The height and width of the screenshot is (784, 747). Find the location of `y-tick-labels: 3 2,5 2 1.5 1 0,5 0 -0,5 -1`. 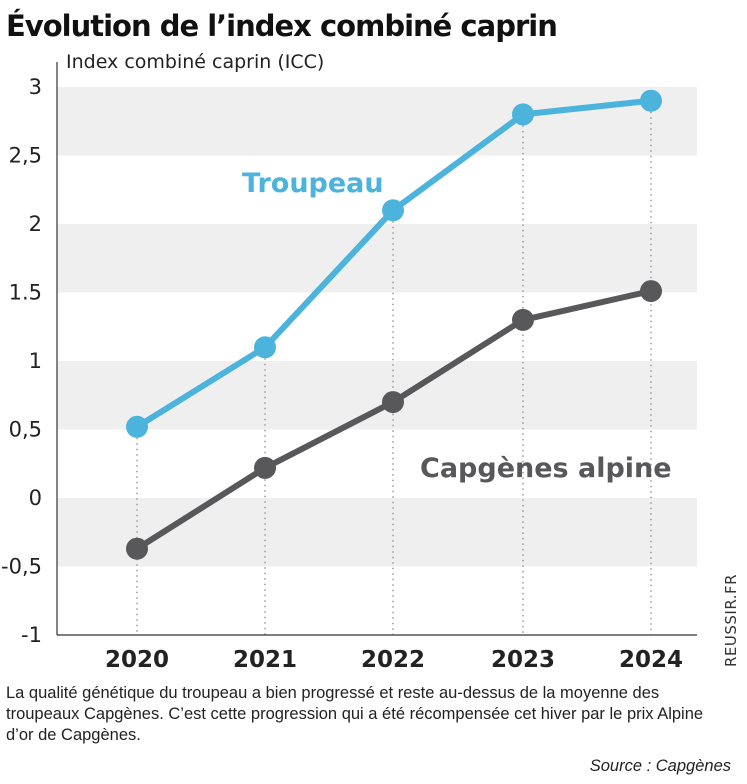

y-tick-labels: 3 2,5 2 1.5 1 0,5 0 -0,5 -1 is located at coordinates (21, 361).